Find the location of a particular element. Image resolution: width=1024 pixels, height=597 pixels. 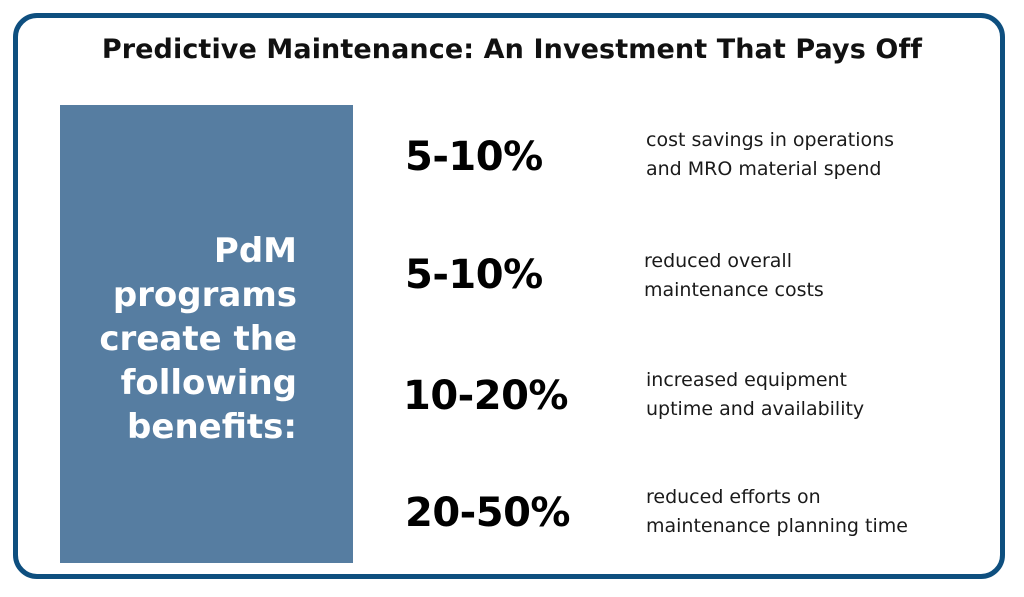

benefit-value-2: 5-10% is located at coordinates (474, 275).